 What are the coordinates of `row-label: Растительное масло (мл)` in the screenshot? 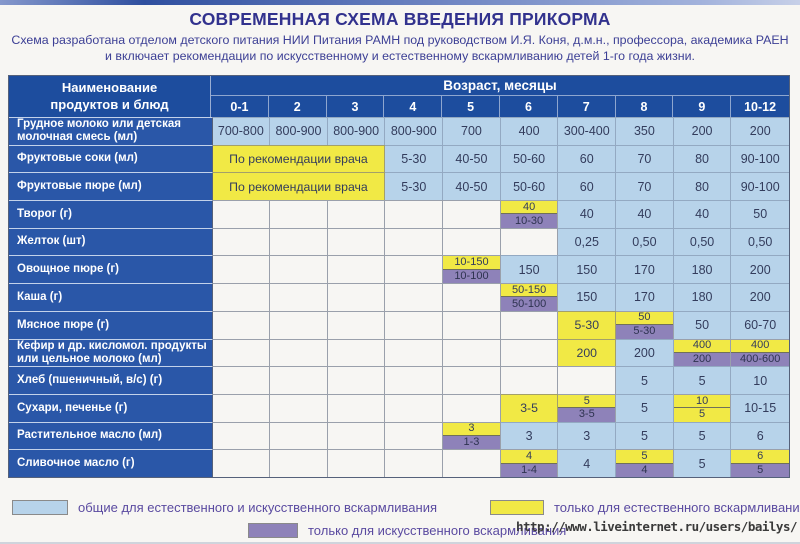 It's located at (111, 435).